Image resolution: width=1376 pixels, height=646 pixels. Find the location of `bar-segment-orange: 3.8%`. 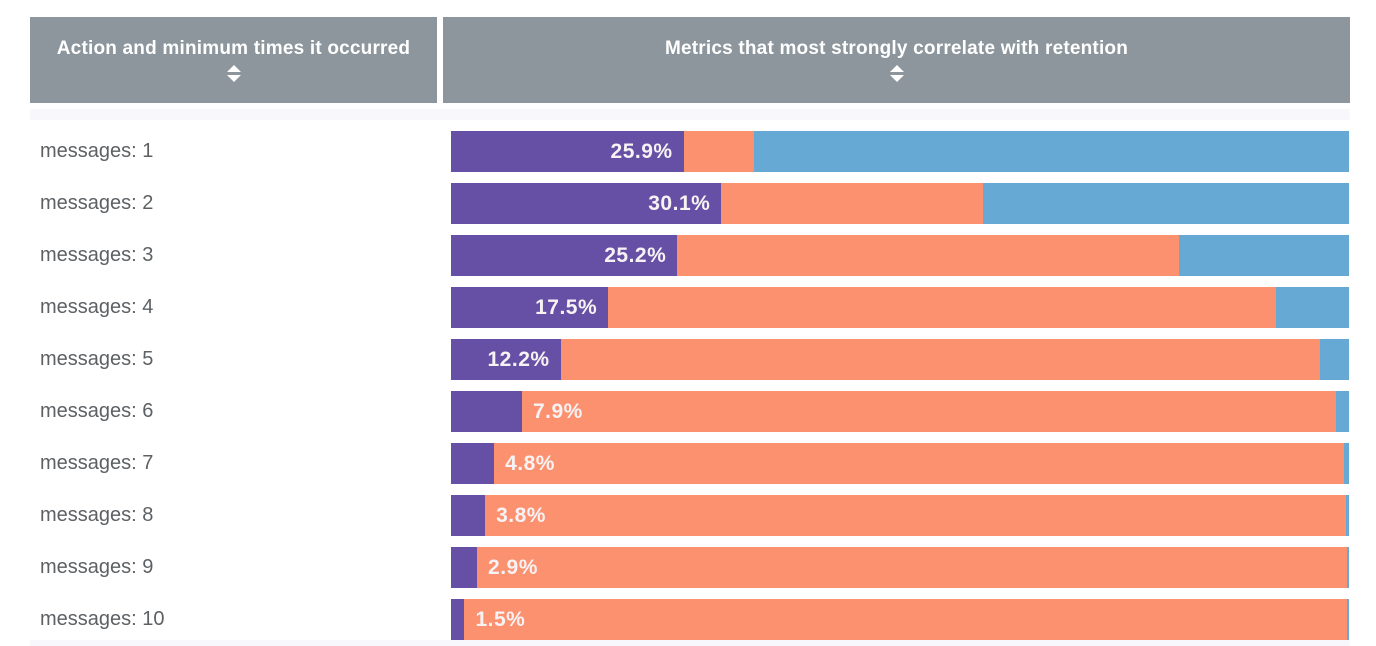

bar-segment-orange: 3.8% is located at coordinates (916, 515).